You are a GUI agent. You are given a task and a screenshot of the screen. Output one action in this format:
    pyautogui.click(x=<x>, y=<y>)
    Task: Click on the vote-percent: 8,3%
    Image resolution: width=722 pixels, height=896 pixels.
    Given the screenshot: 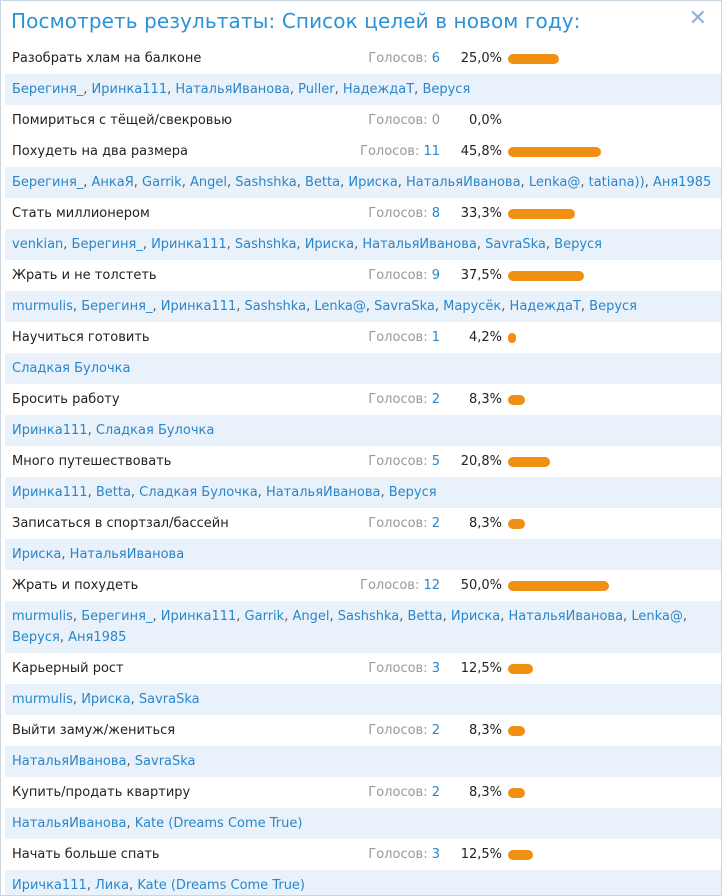 What is the action you would take?
    pyautogui.click(x=485, y=792)
    